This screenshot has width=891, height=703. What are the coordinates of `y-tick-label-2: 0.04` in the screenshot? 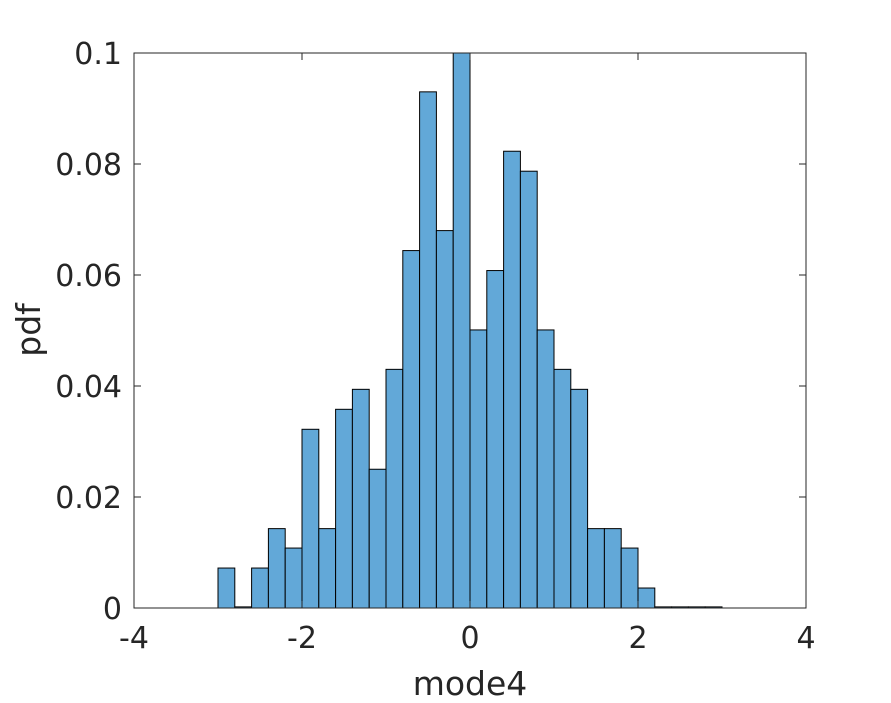 It's located at (88, 387).